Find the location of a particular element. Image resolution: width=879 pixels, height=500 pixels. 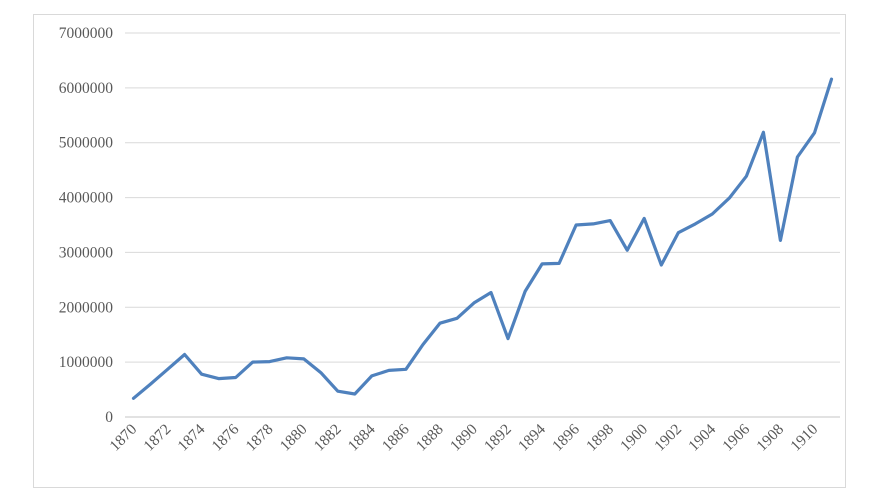

y-tick-label: 4000000 is located at coordinates (86, 198).